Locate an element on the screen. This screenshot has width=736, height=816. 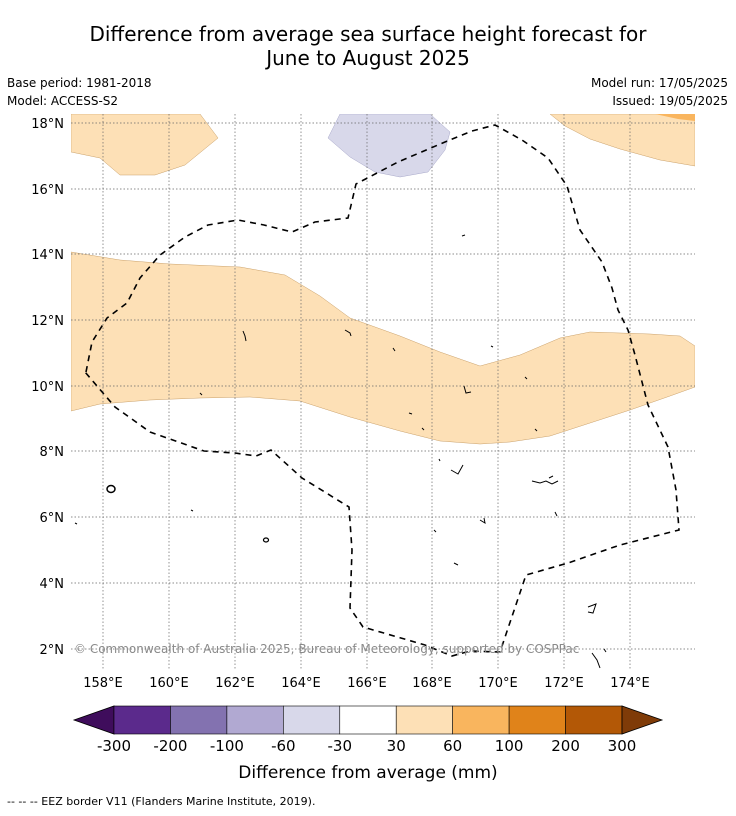
lon-label: 158°E is located at coordinates (103, 683).